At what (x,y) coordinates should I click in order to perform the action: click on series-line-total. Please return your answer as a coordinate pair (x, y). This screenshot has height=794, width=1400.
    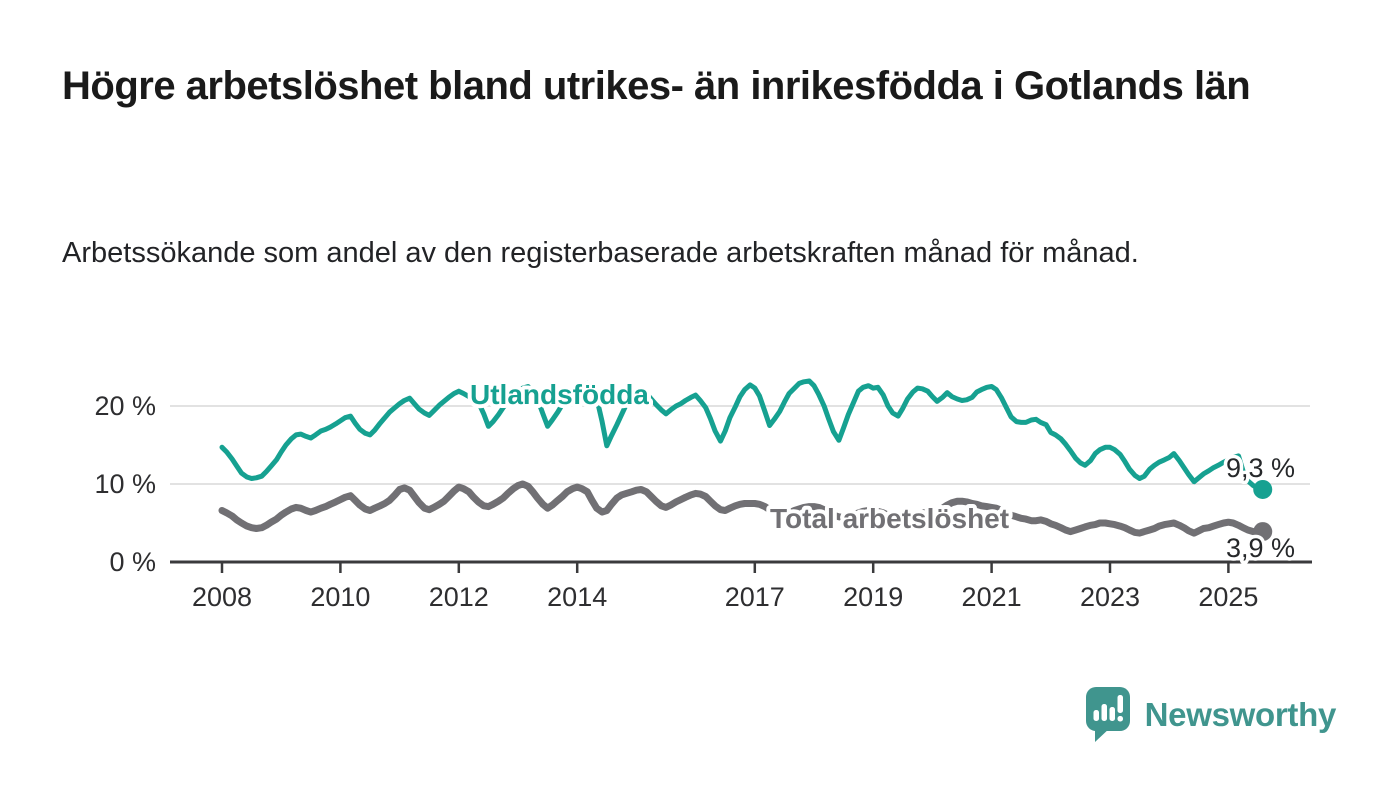
    Looking at the image, I should click on (742, 508).